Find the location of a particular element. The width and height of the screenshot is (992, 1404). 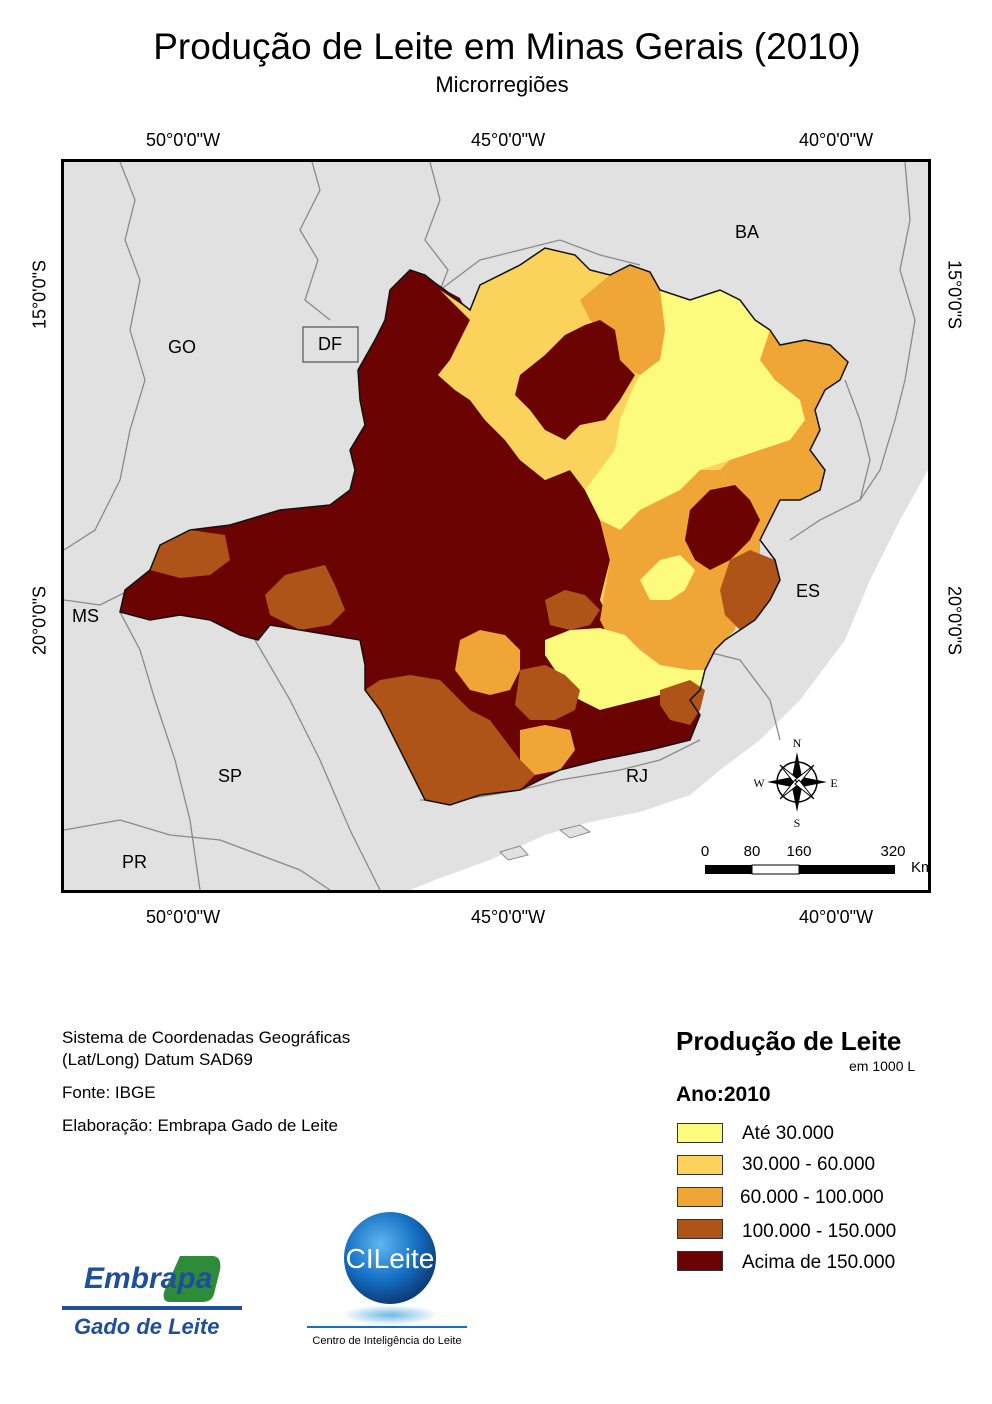

lat-label-right-15s: 15°0'0"S is located at coordinates (954, 294).